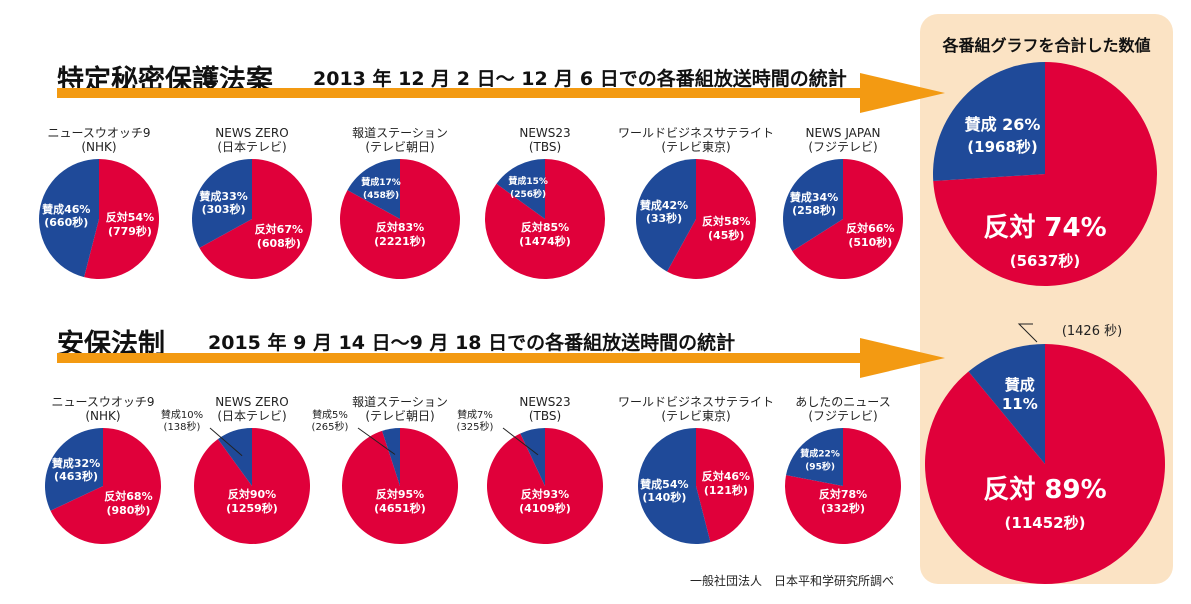 The image size is (1191, 604). What do you see at coordinates (381, 195) in the screenshot?
I see `support-seconds: (458秒)` at bounding box center [381, 195].